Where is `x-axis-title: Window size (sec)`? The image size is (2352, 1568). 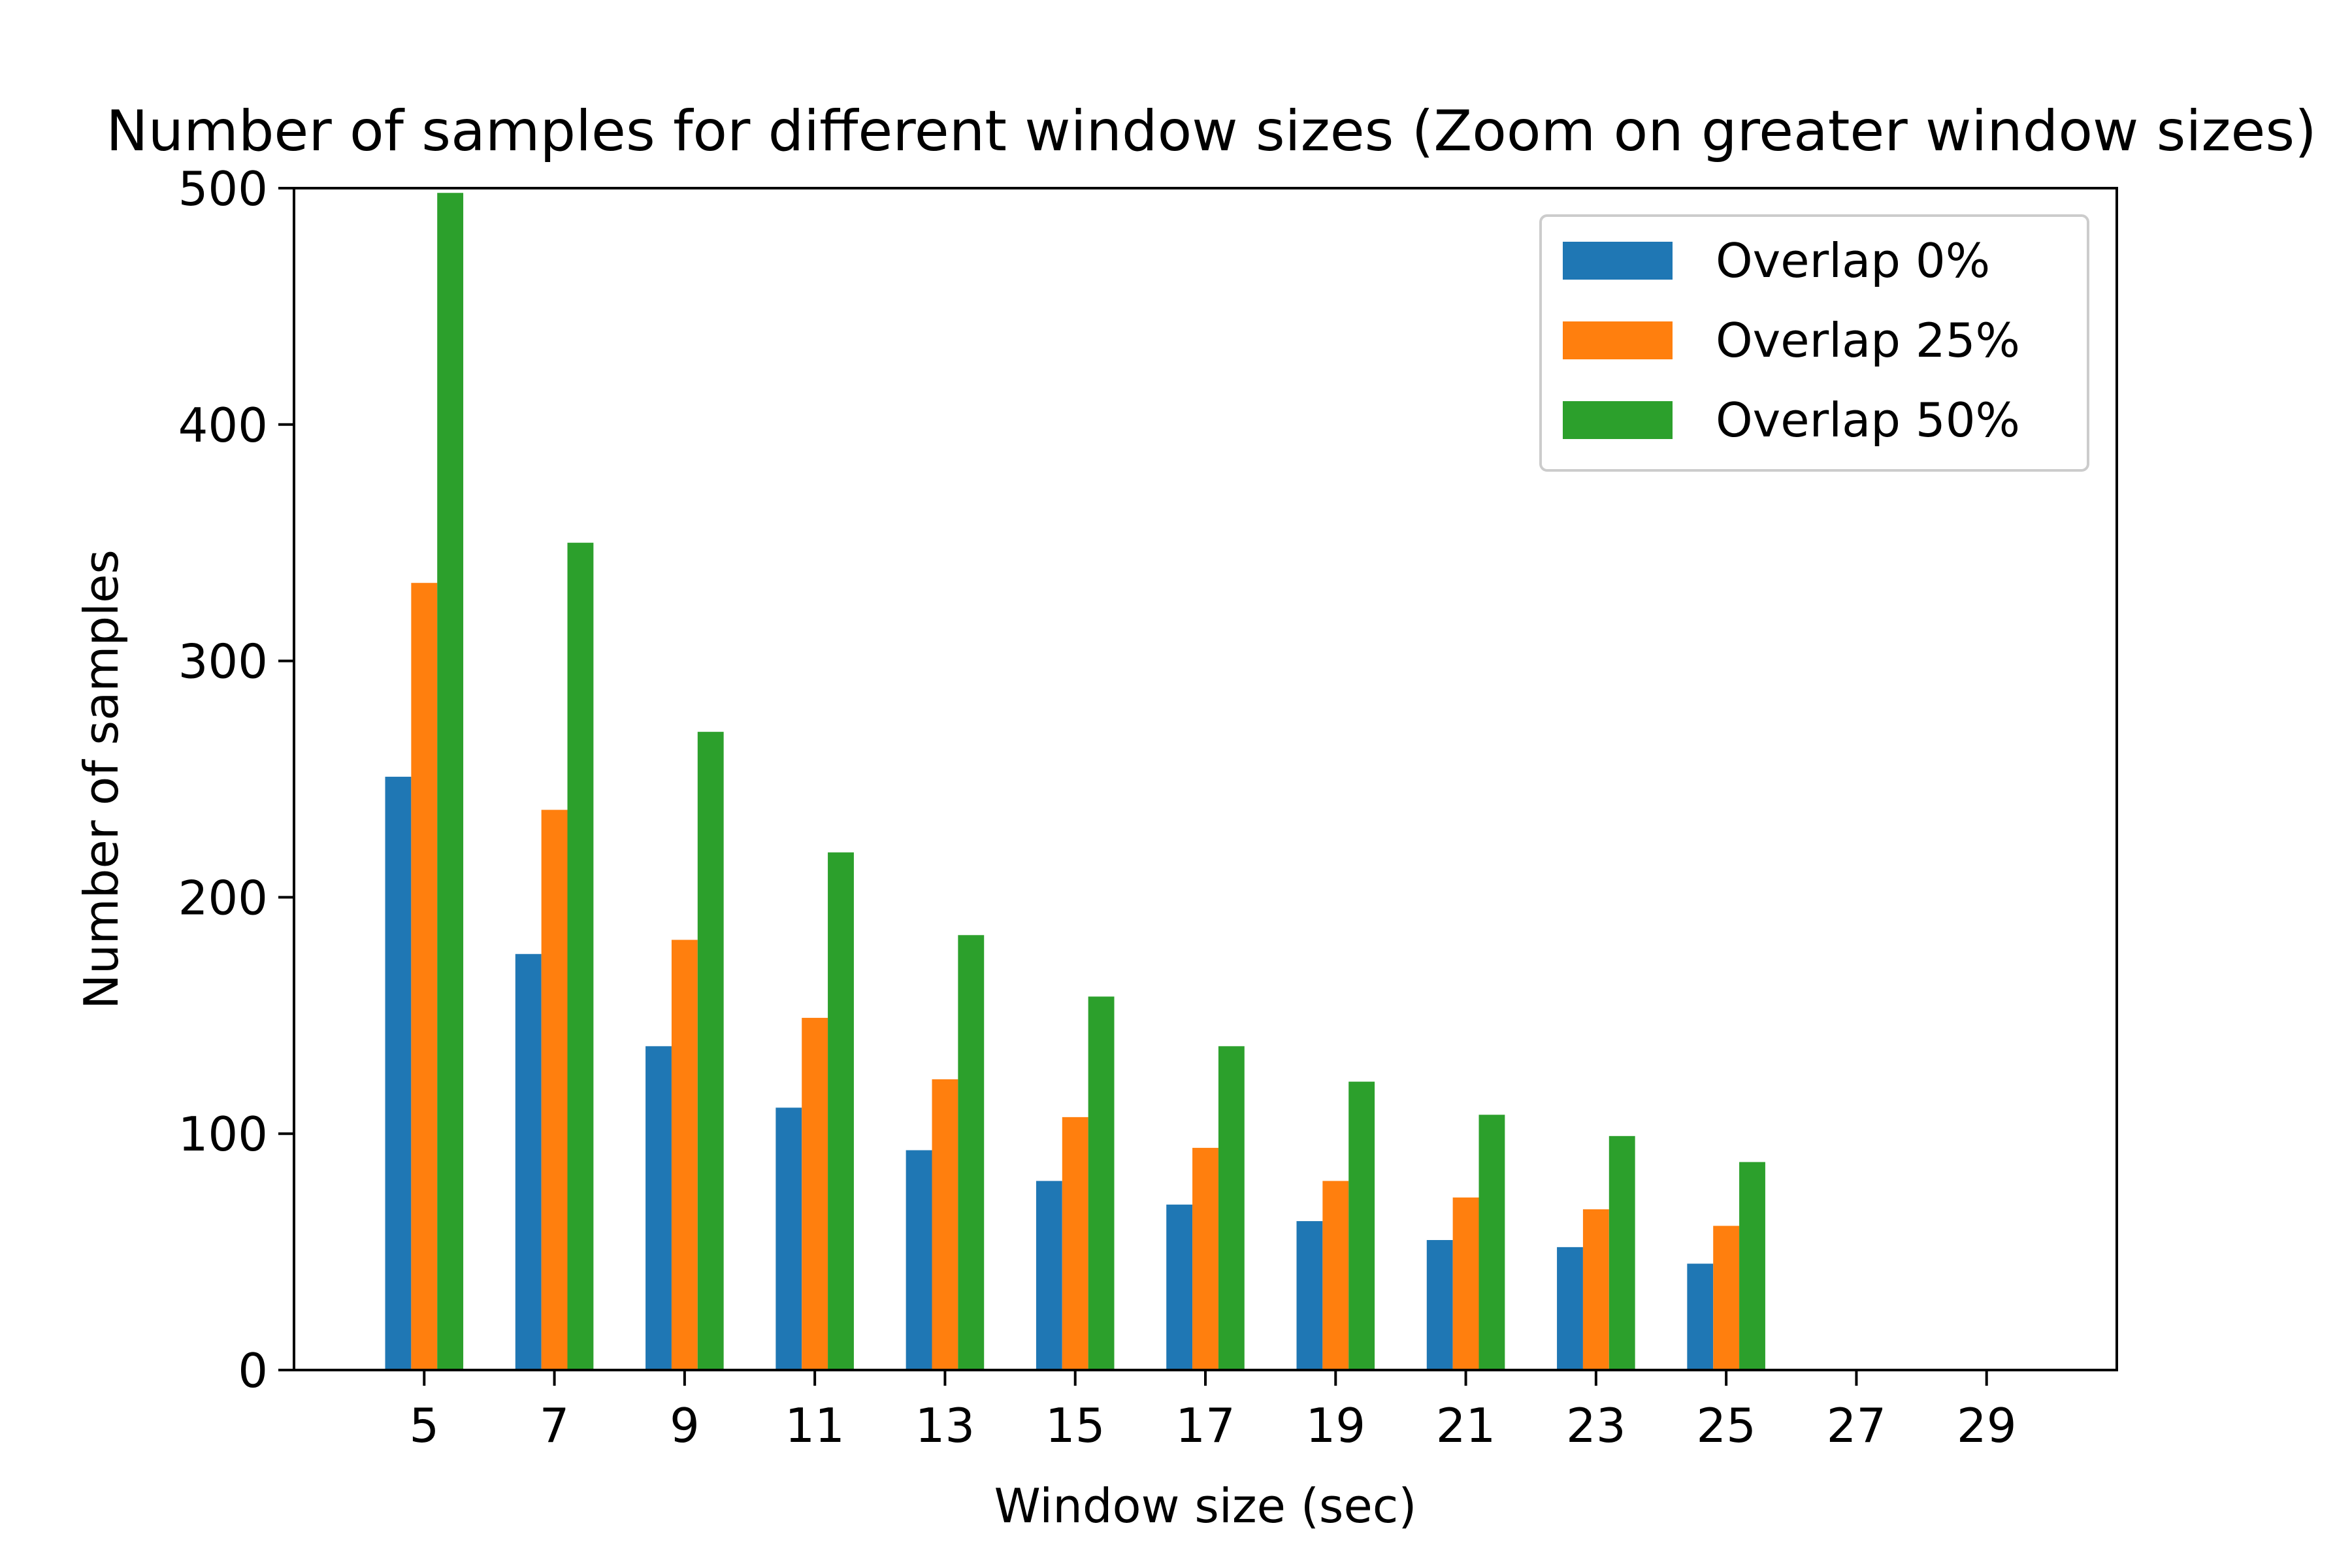
x-axis-title: Window size (sec) is located at coordinates (1205, 1505).